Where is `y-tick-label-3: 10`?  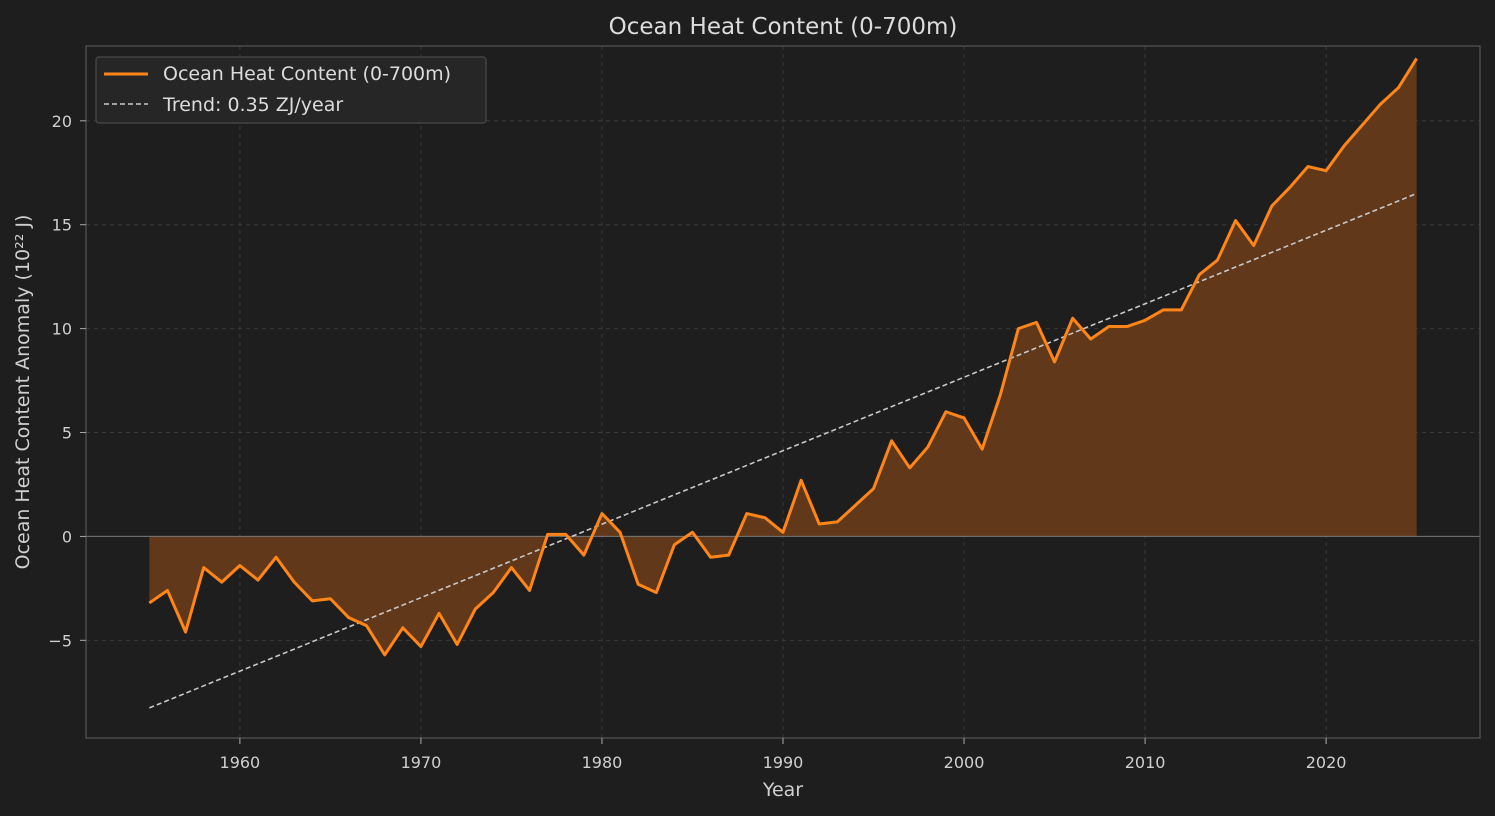 y-tick-label-3: 10 is located at coordinates (62, 329).